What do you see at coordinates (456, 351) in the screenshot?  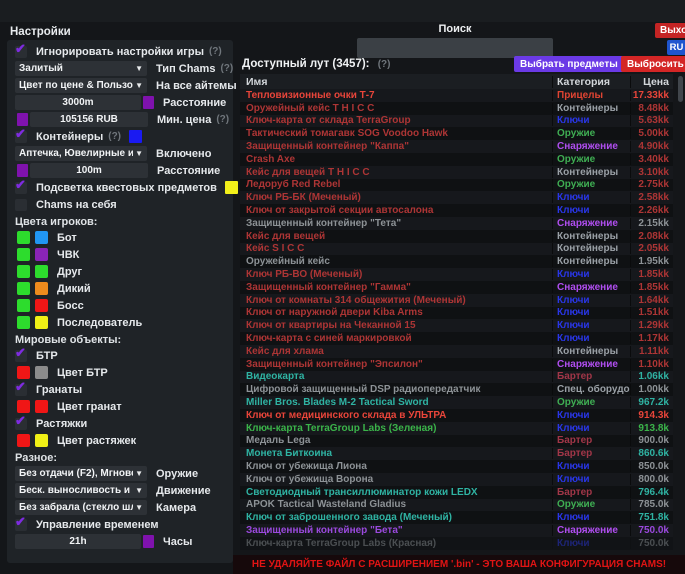 I see `table-row: Кейс для хлама Контейнеры 1.11kk` at bounding box center [456, 351].